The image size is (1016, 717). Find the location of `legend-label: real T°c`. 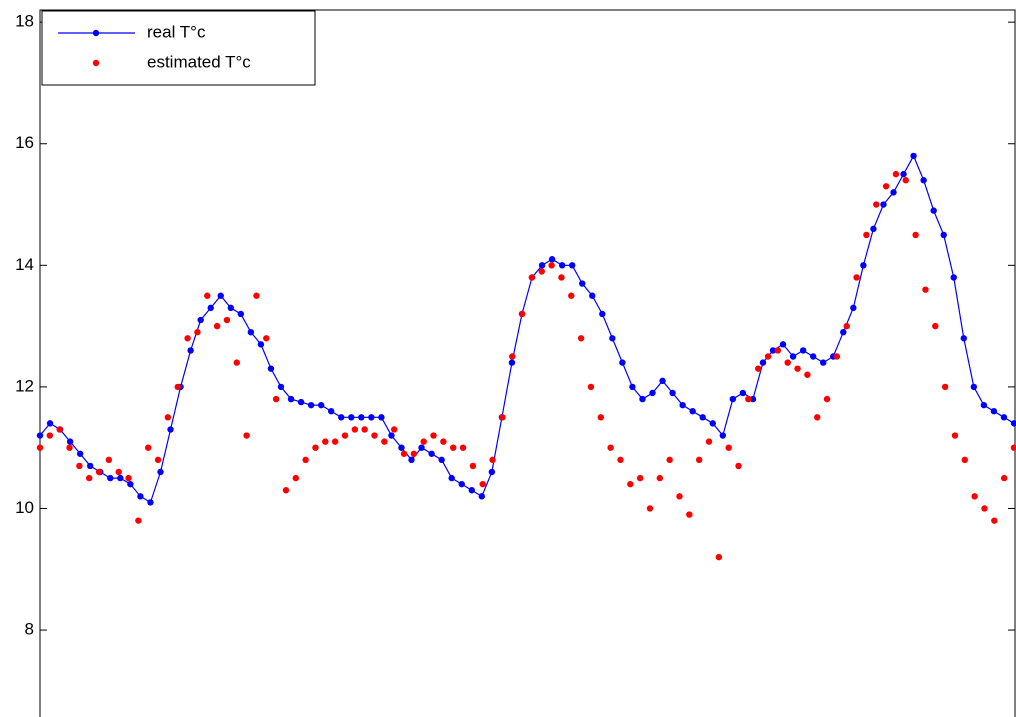

legend-label: real T°c is located at coordinates (176, 31).